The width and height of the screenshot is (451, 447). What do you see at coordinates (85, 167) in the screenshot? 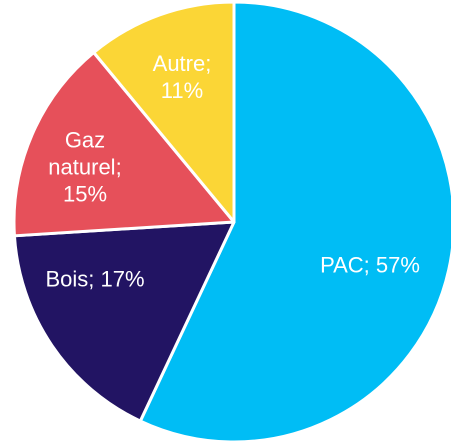
I see `data-label: Gaz naturel; 15%` at bounding box center [85, 167].